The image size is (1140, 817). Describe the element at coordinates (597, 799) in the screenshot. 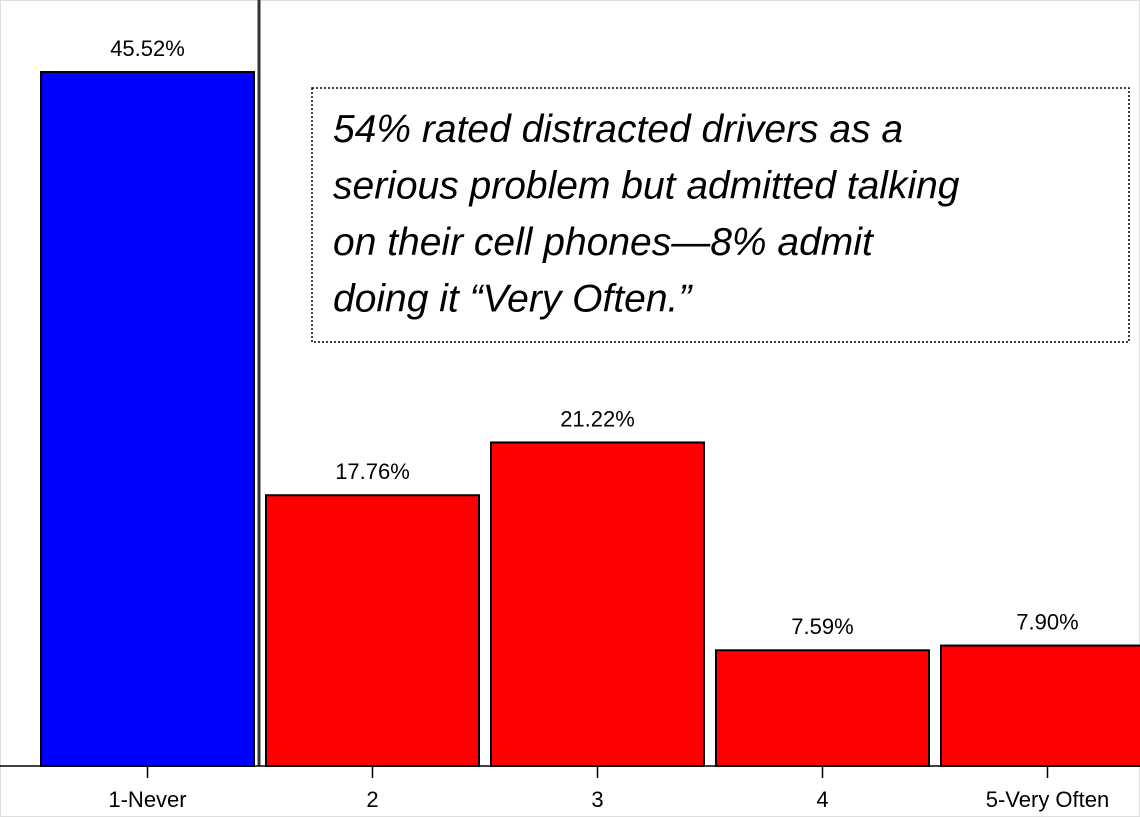

I see `x-tick-label: 3` at that location.